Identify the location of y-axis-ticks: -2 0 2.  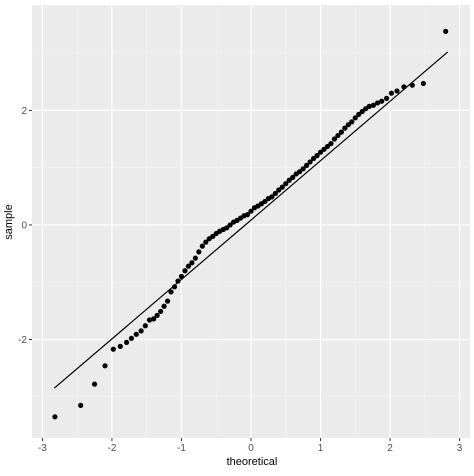
(25, 226).